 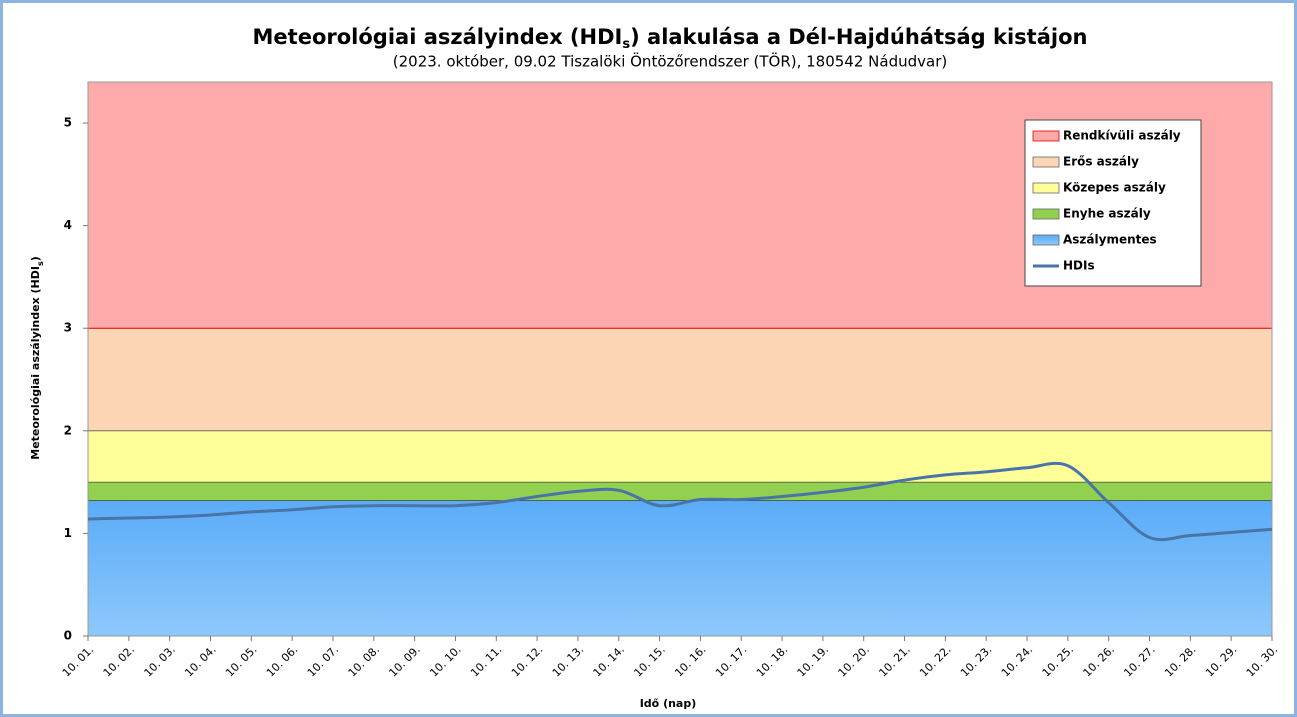 What do you see at coordinates (1113, 203) in the screenshot?
I see `legend` at bounding box center [1113, 203].